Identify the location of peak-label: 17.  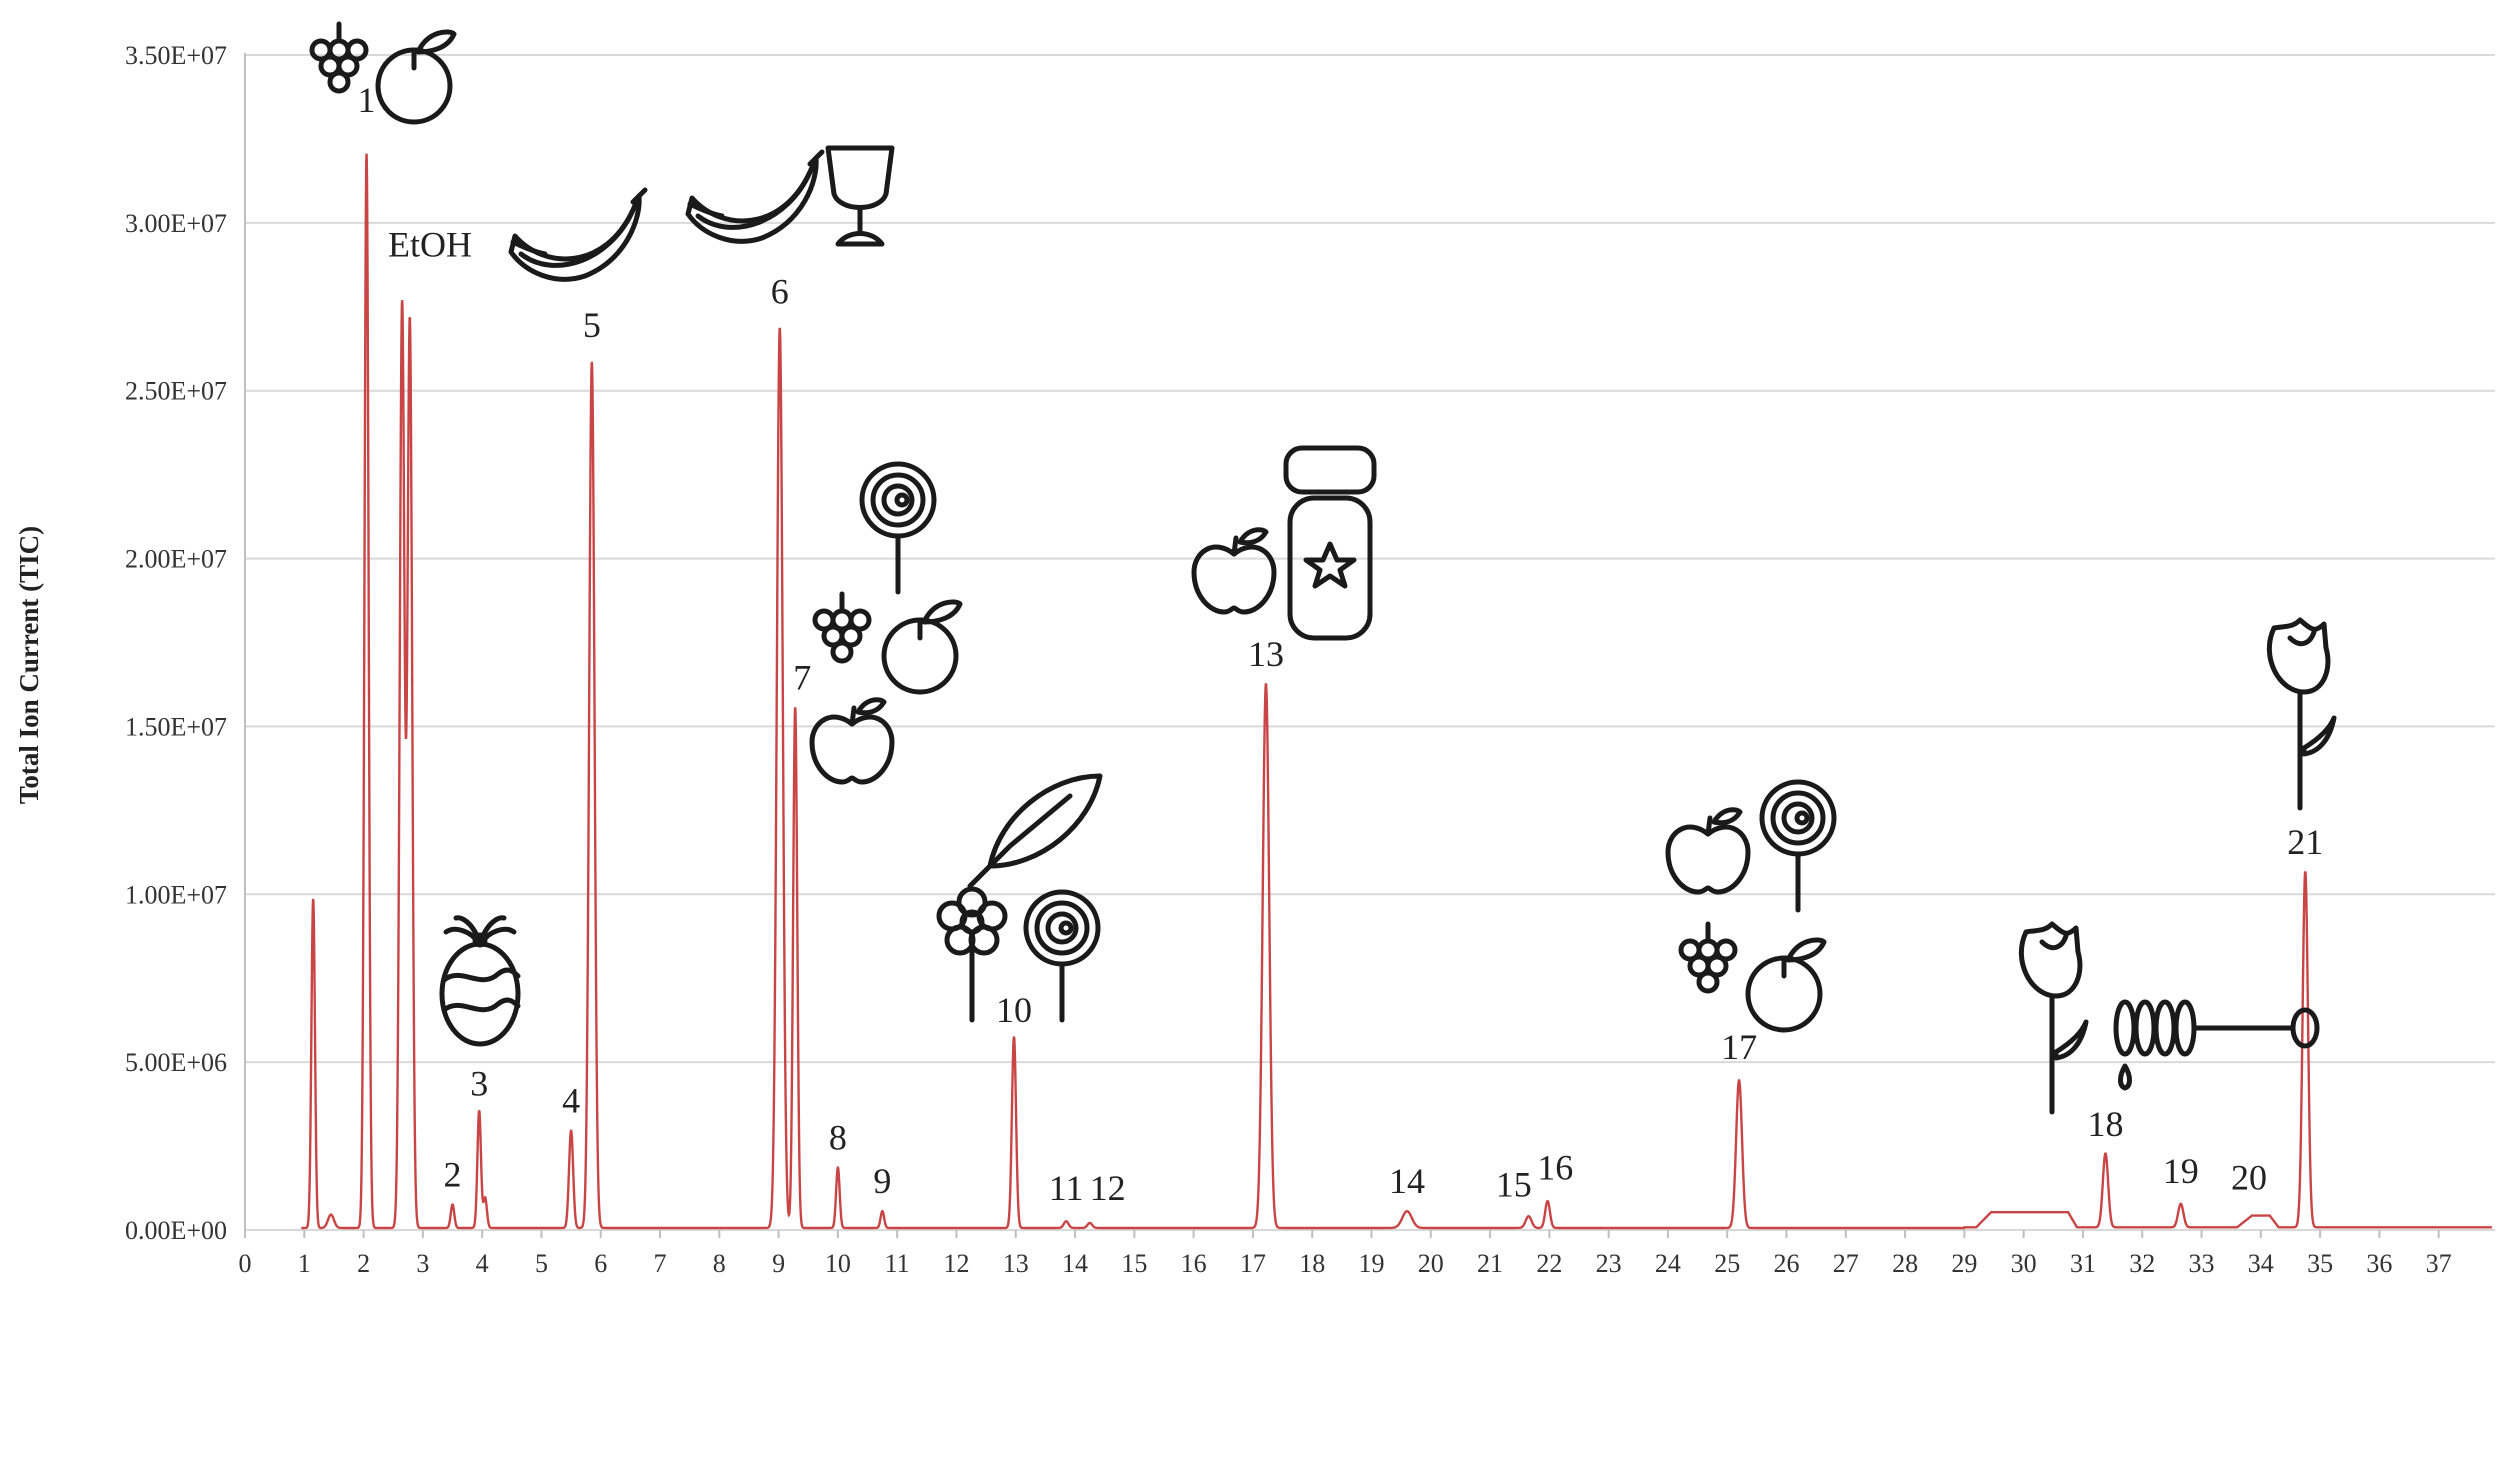
(1739, 1047).